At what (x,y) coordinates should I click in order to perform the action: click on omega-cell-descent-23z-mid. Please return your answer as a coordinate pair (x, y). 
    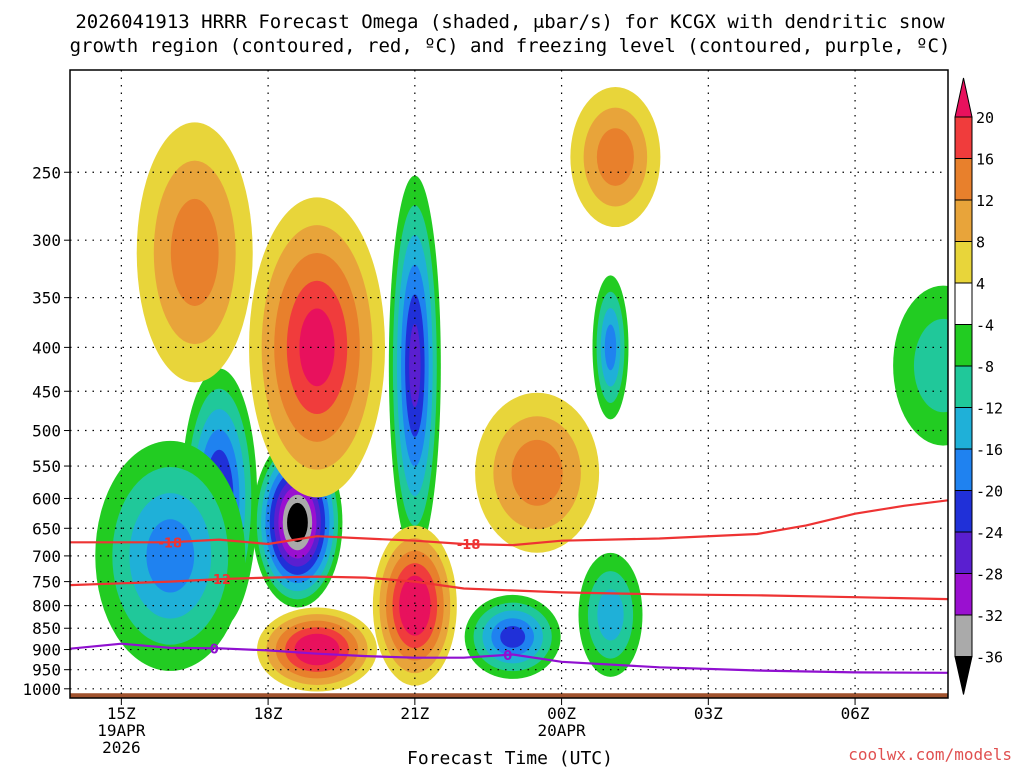
    Looking at the image, I should click on (537, 472).